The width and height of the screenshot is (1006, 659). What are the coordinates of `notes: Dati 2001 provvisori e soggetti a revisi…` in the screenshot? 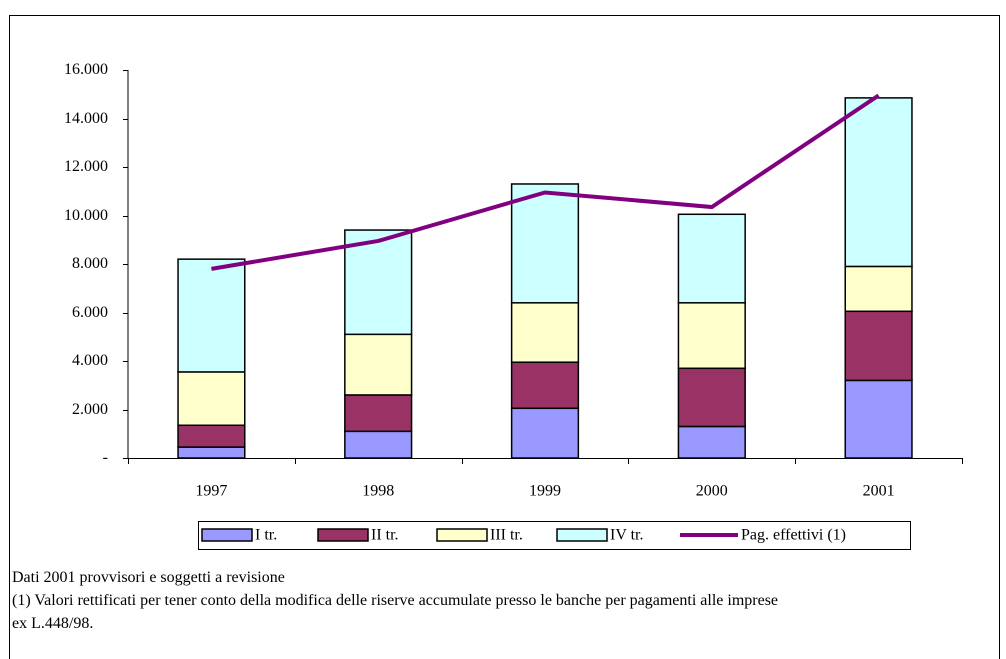 It's located at (402, 600).